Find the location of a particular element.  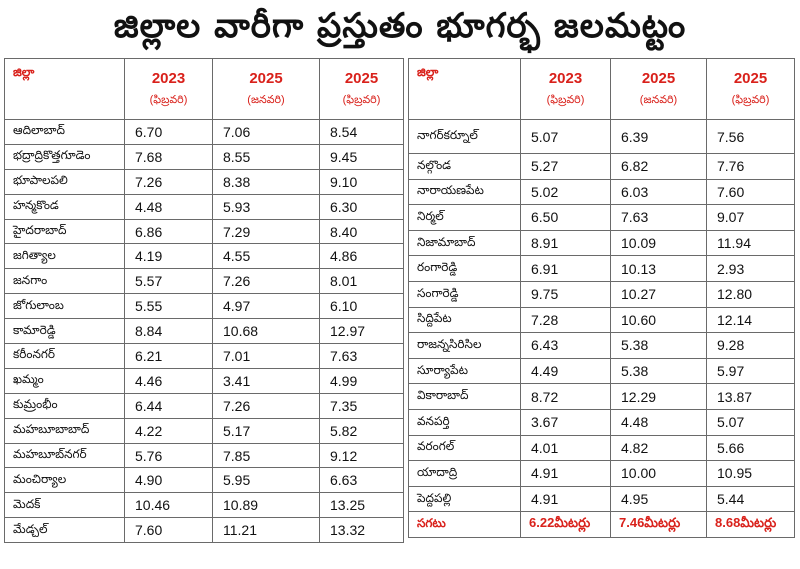

table-row: సిద్దిపేట 7.28 10.60 12.14 is located at coordinates (601, 320).